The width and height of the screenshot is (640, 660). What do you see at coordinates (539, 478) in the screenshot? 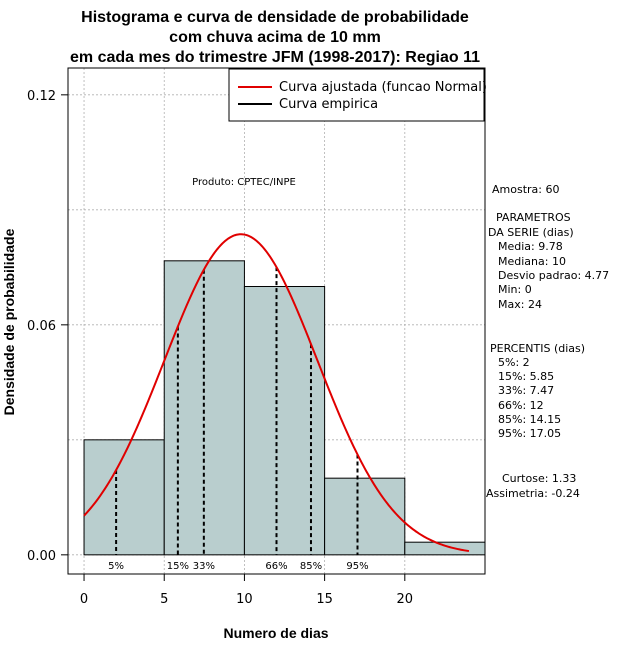
I see `curtose-text: Curtose: 1.33` at bounding box center [539, 478].